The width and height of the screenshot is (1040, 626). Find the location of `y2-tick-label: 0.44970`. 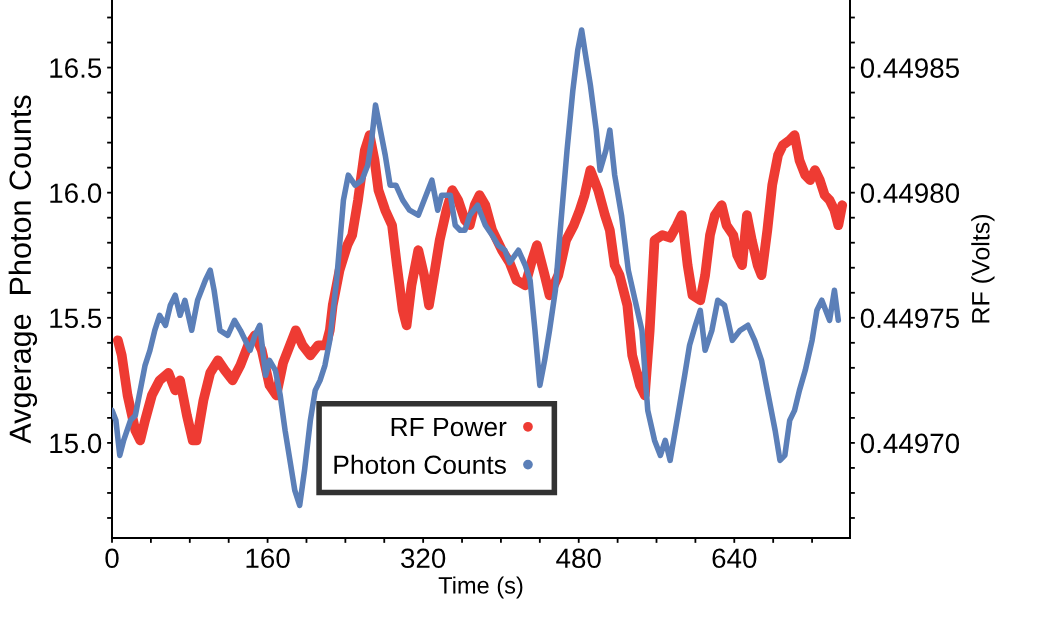

y2-tick-label: 0.44970 is located at coordinates (910, 443).